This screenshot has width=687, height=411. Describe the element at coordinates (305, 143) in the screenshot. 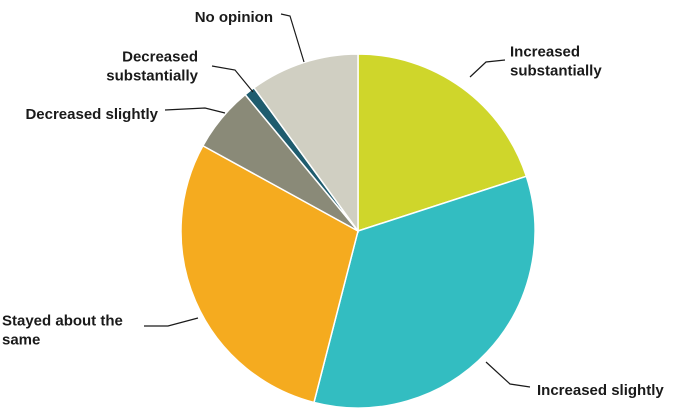

I see `pie-slice-no-opinion` at that location.